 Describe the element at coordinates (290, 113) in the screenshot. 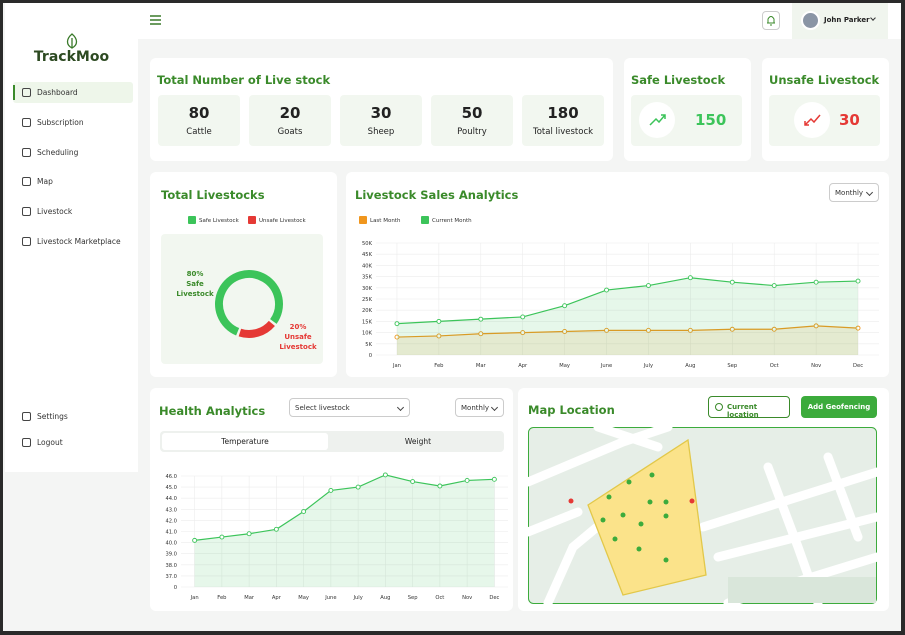

I see `stat-value: 20` at that location.